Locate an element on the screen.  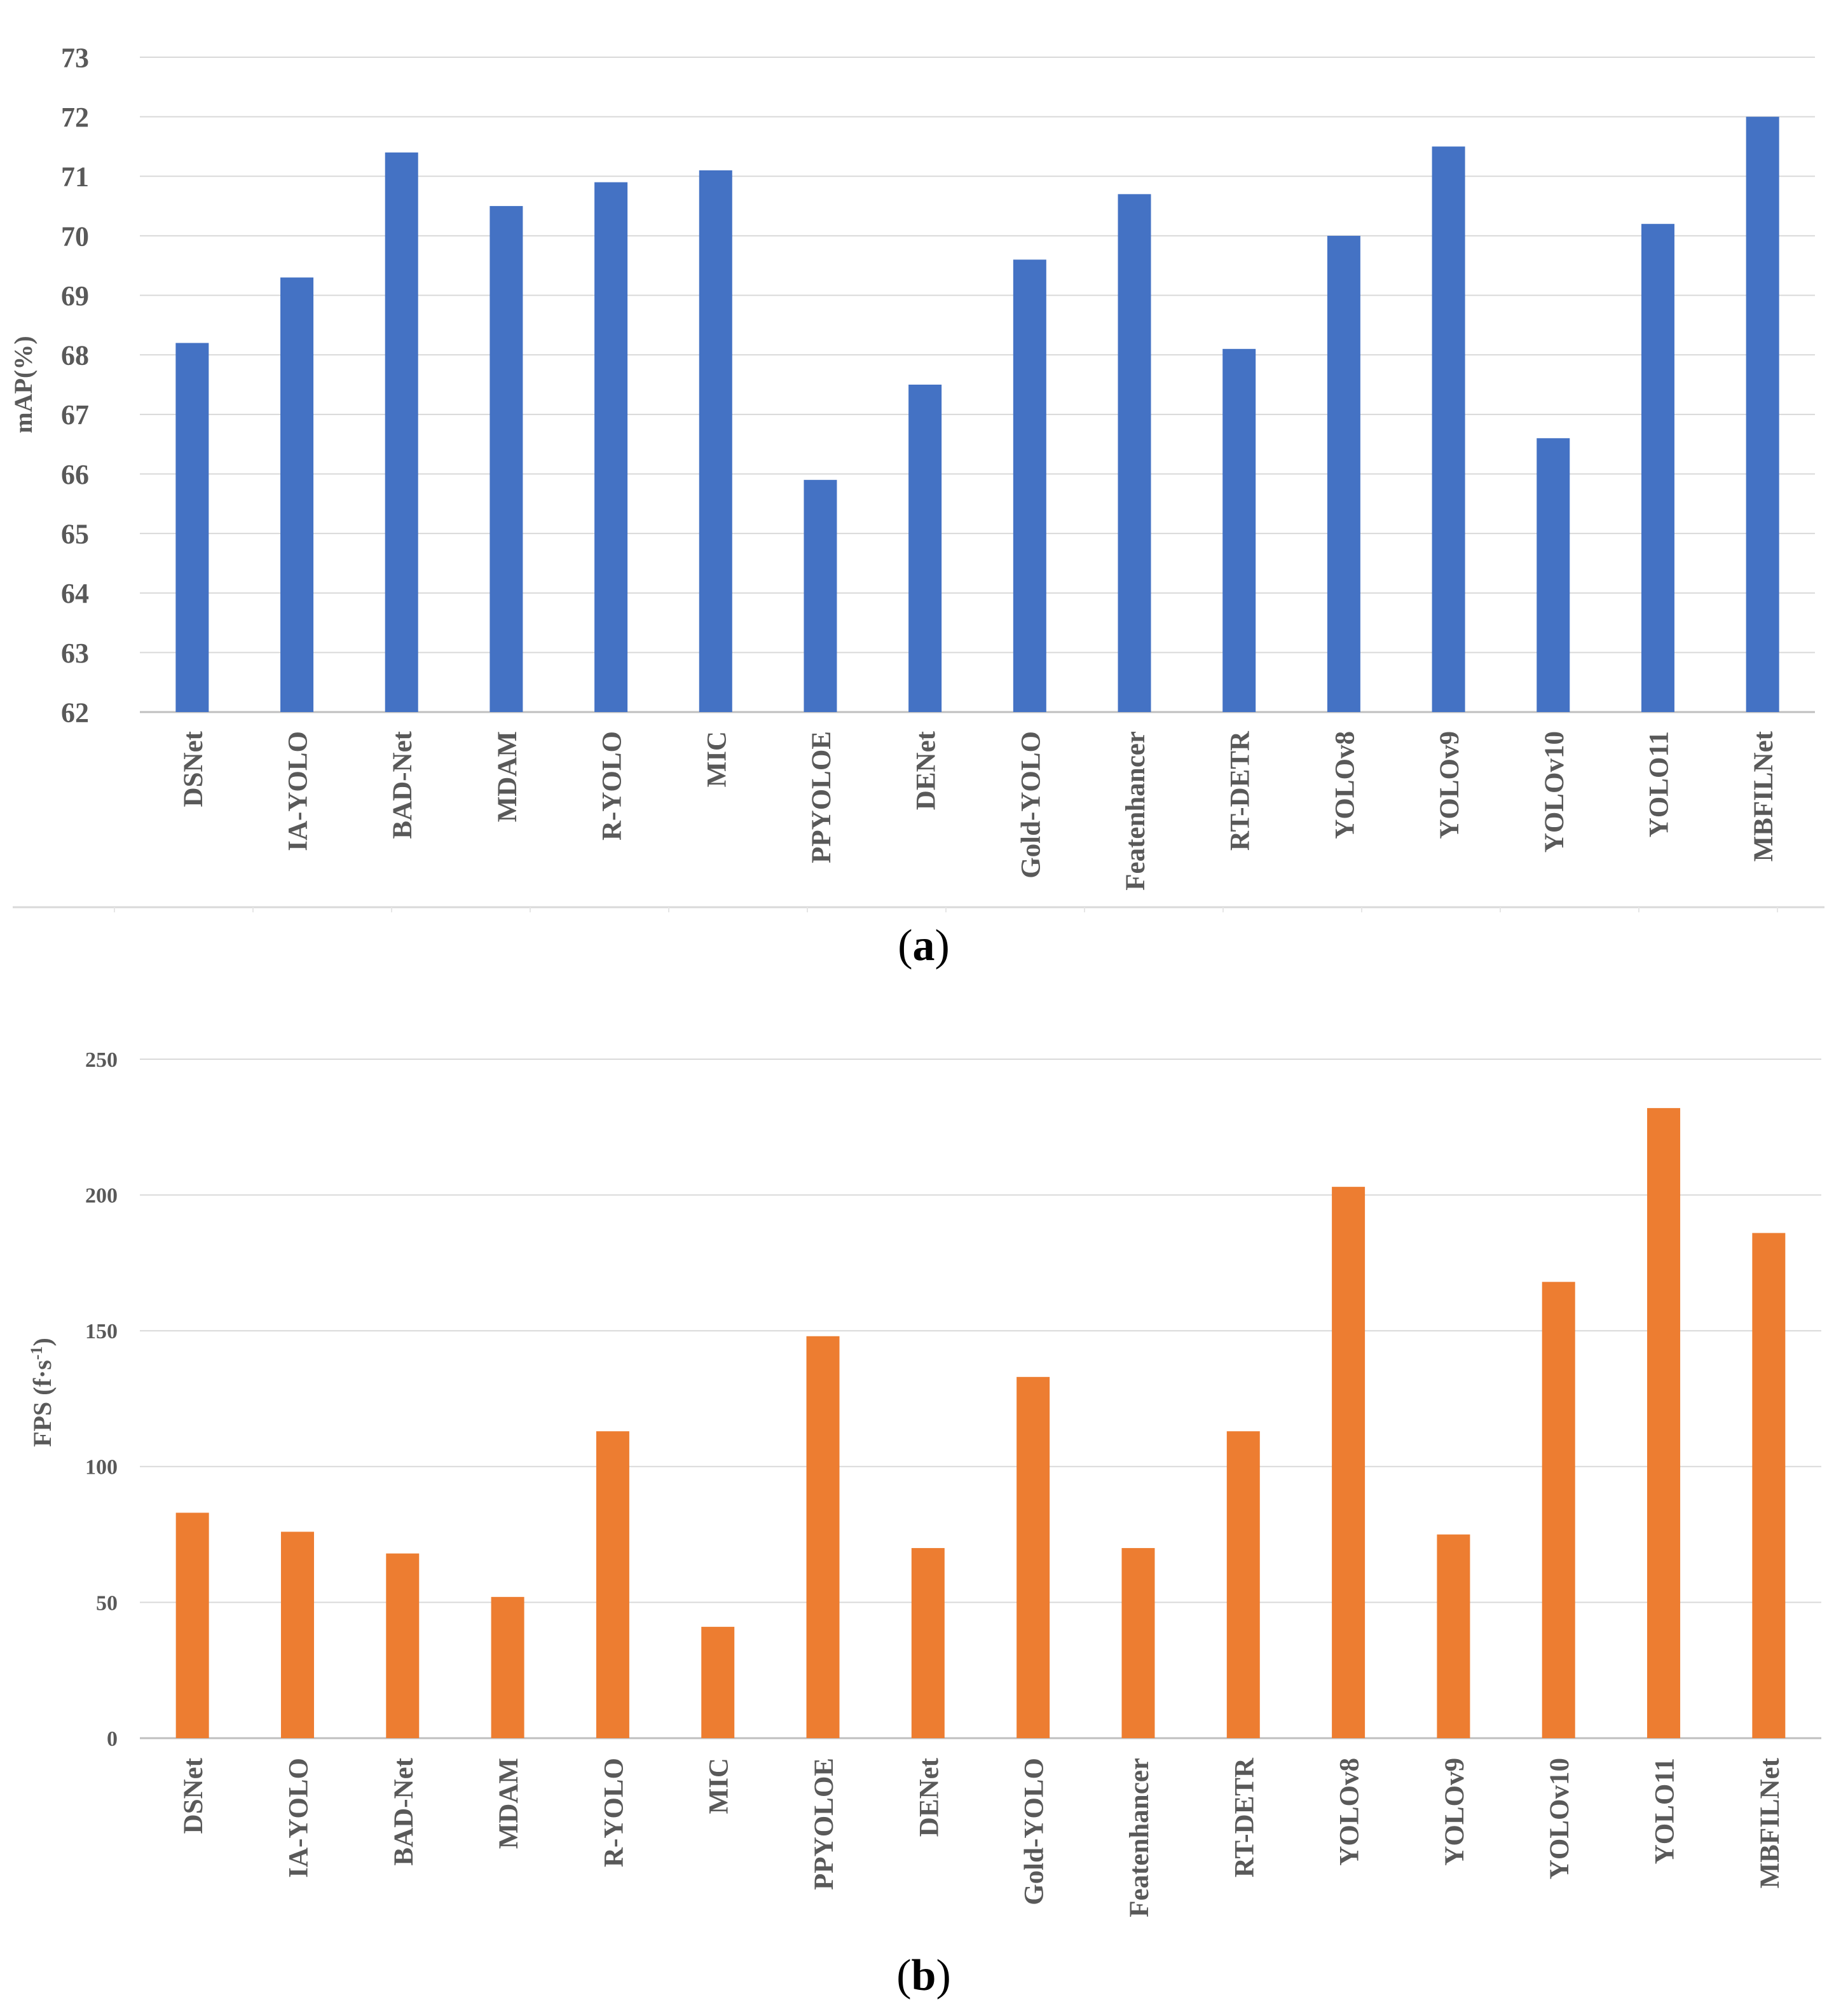
y-tick-label: 67 is located at coordinates (75, 414).